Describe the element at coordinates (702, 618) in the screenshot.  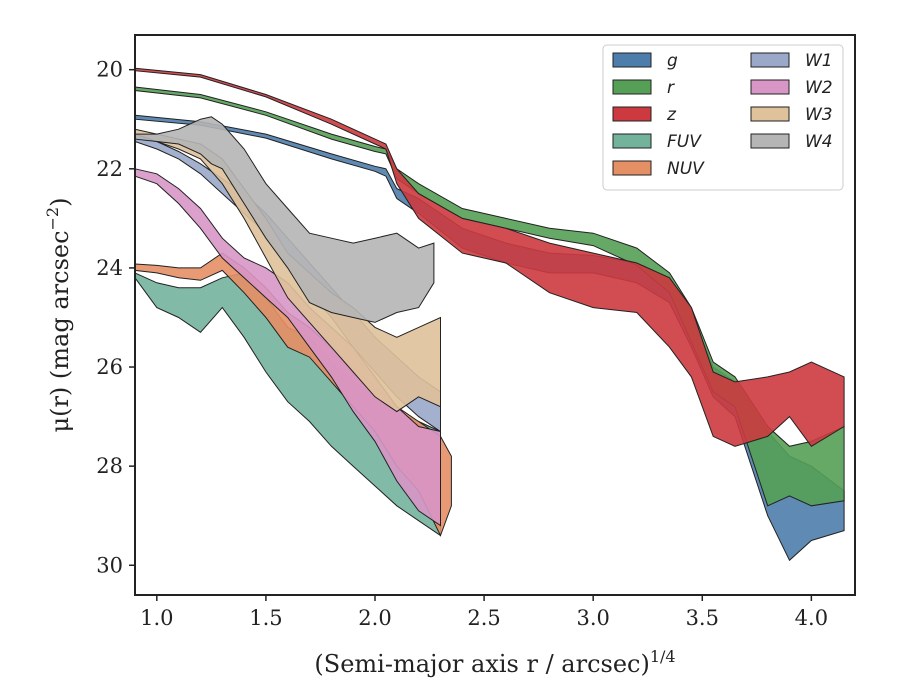
I see `x-tick-label: 3.5` at that location.